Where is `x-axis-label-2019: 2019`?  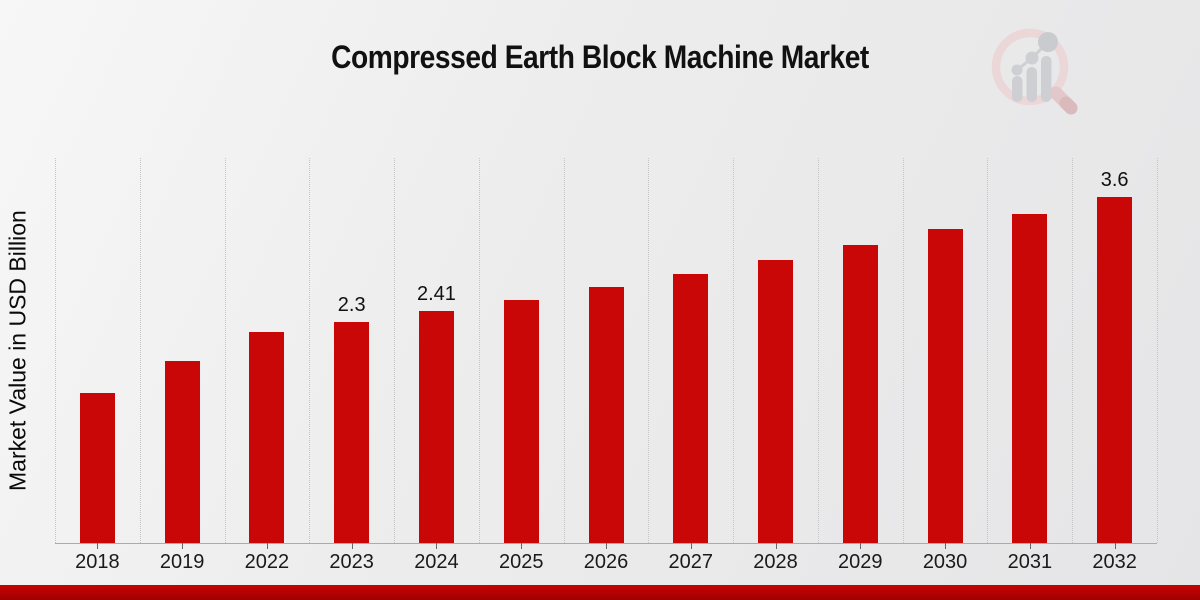 x-axis-label-2019: 2019 is located at coordinates (182, 562).